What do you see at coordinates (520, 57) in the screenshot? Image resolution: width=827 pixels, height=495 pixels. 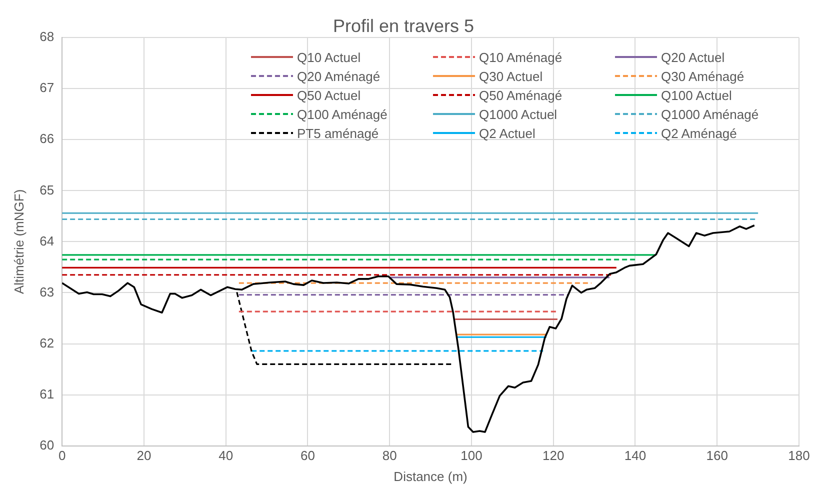 I see `legend-label: Q10 Aménagé` at bounding box center [520, 57].